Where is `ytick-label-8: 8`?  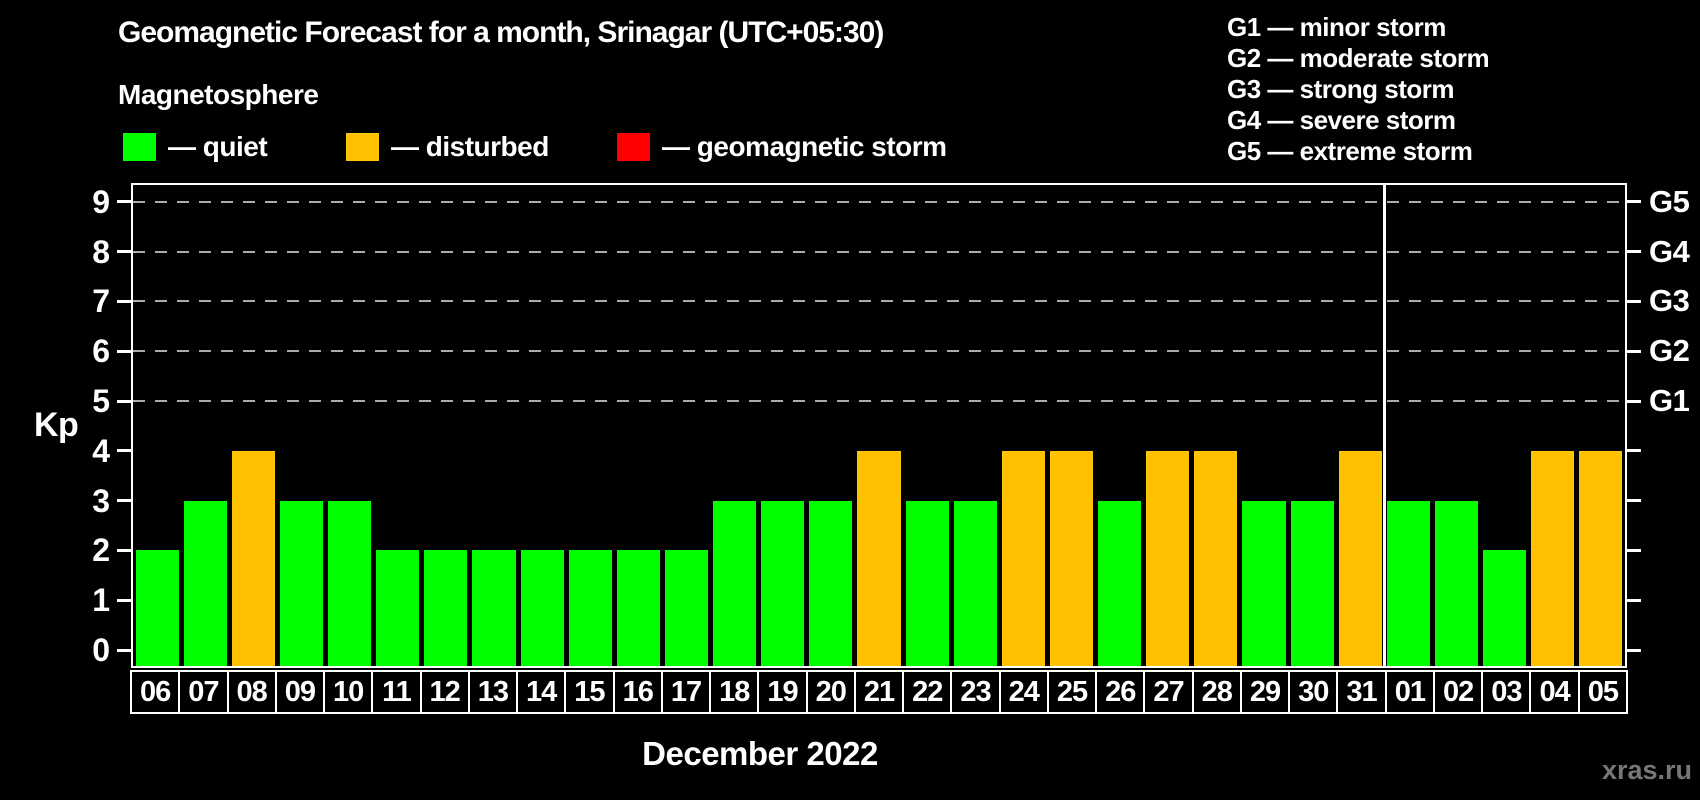 ytick-label-8: 8 is located at coordinates (101, 251).